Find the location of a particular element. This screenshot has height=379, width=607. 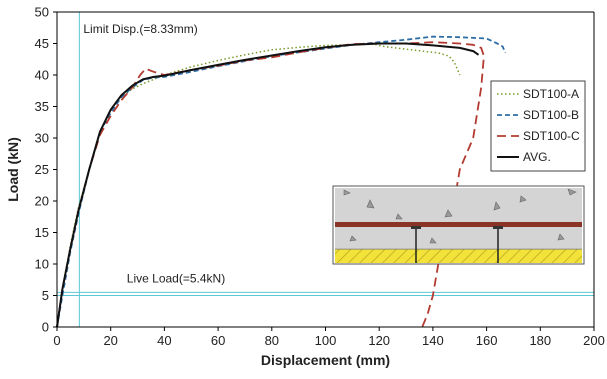

x-tick-label: 20 is located at coordinates (110, 340).